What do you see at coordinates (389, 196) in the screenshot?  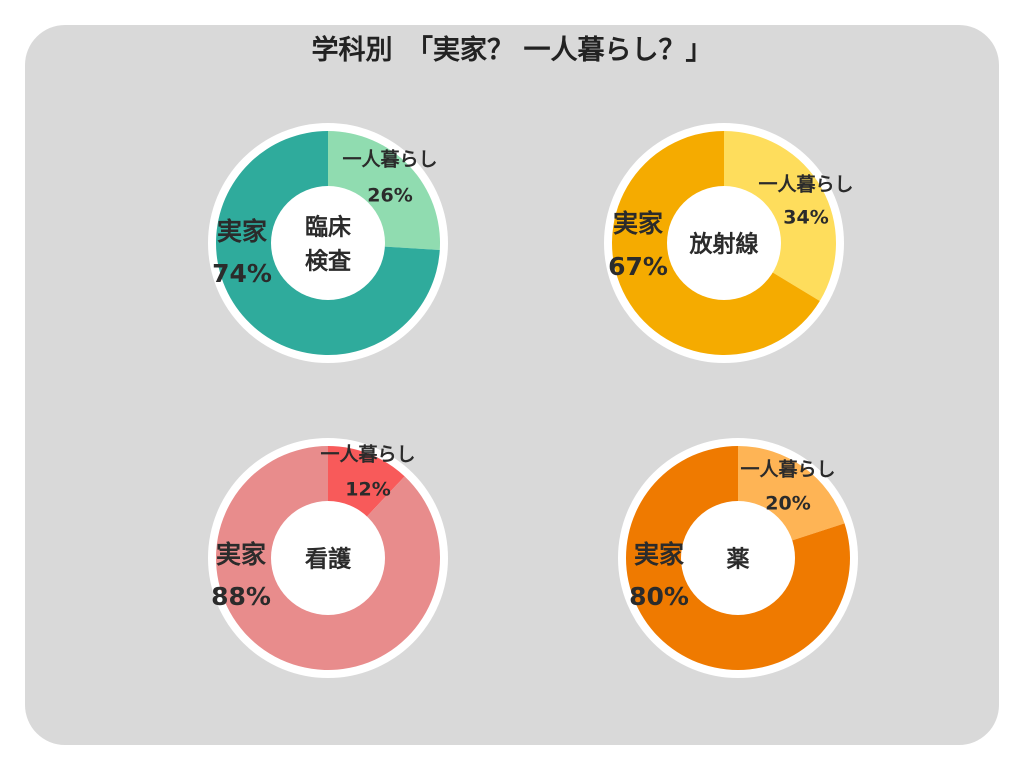 I see `slice-value-label: 26%` at bounding box center [389, 196].